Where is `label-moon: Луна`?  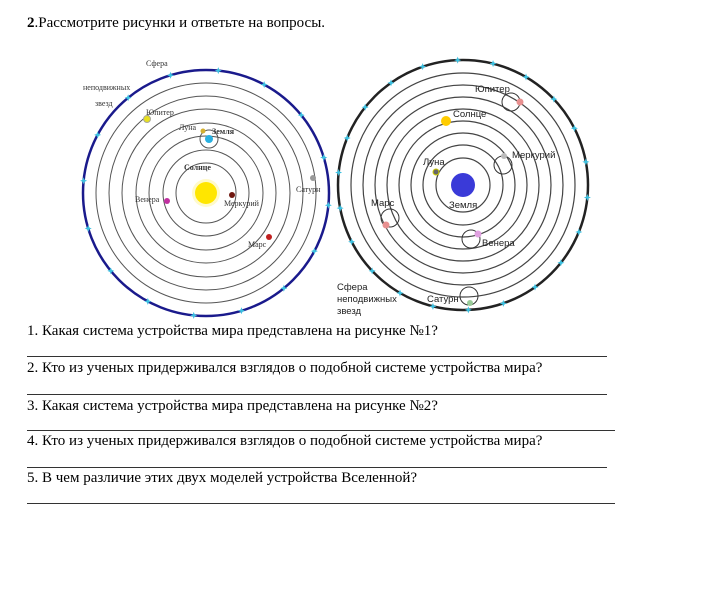 label-moon: Луна is located at coordinates (188, 127).